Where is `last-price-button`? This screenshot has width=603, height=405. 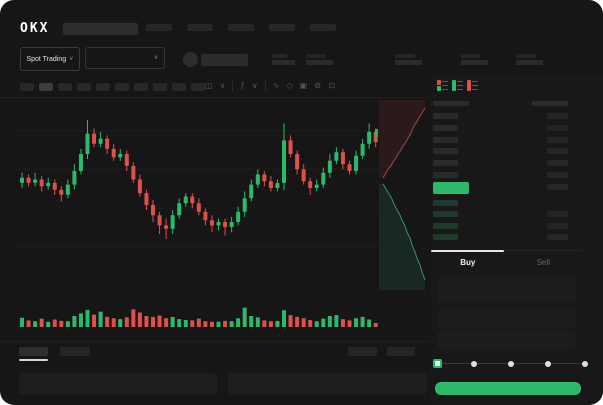
last-price-button is located at coordinates (451, 188).